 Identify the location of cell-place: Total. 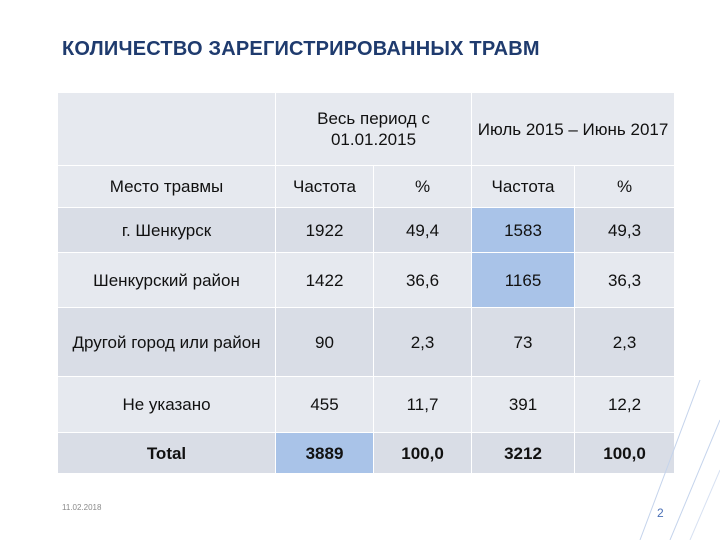
(166, 453).